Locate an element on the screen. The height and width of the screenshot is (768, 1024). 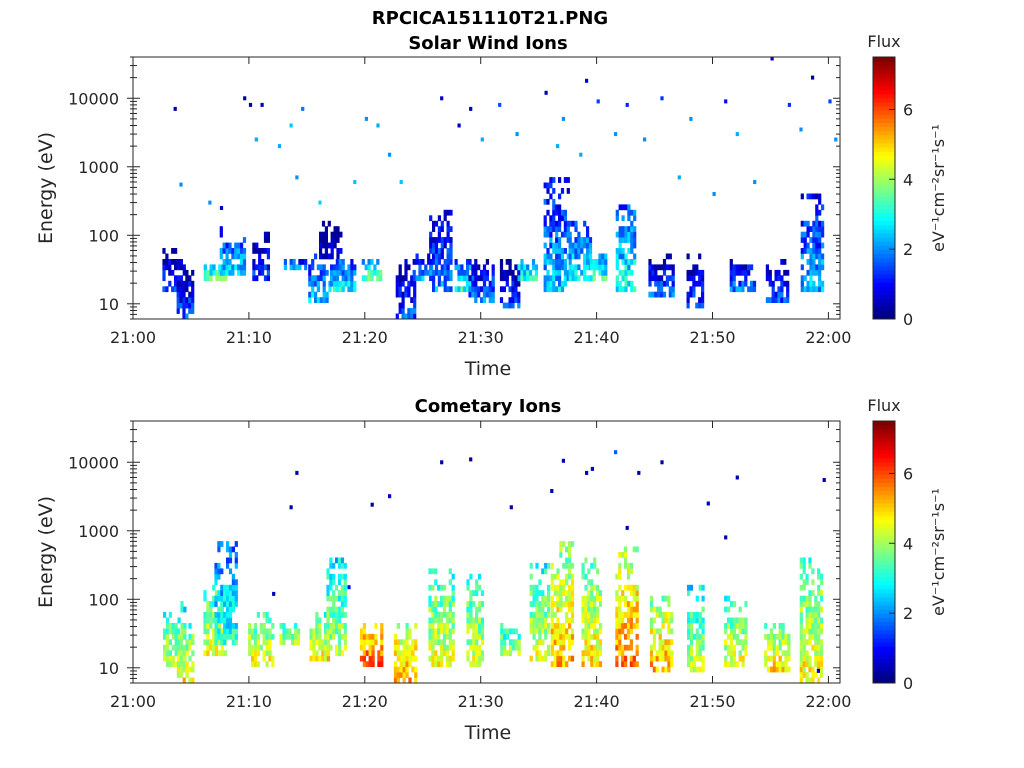
y-tick-label: 10000 is located at coordinates (93, 98).